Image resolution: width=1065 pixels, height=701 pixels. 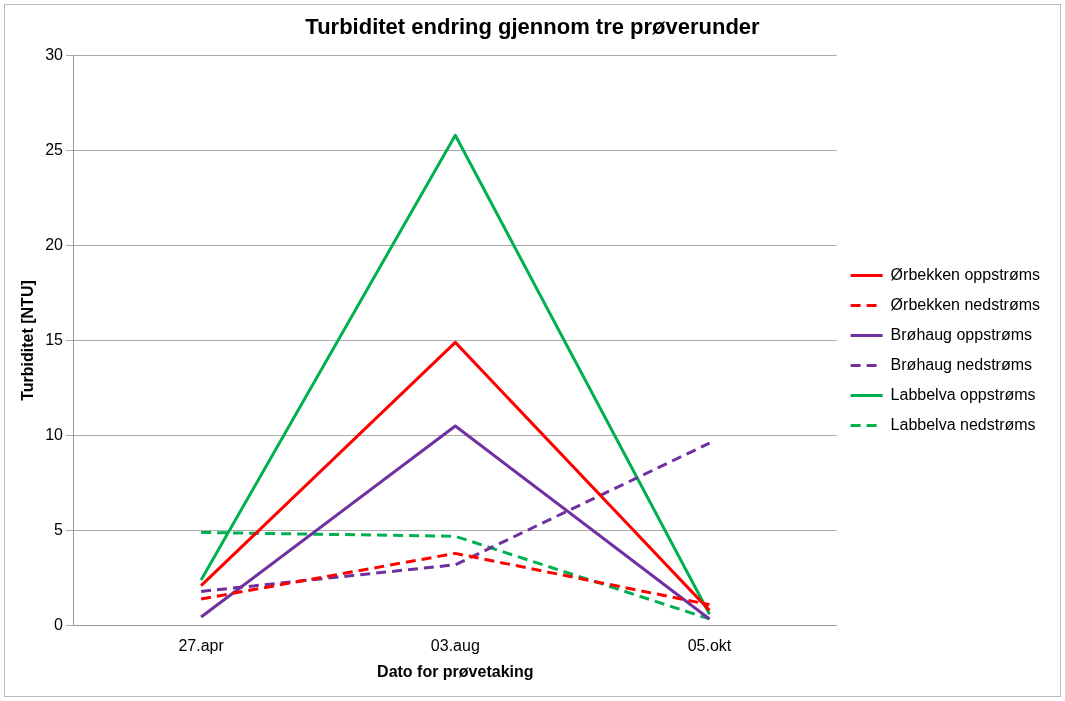 What do you see at coordinates (709, 645) in the screenshot?
I see `x-tick-label: 05.okt` at bounding box center [709, 645].